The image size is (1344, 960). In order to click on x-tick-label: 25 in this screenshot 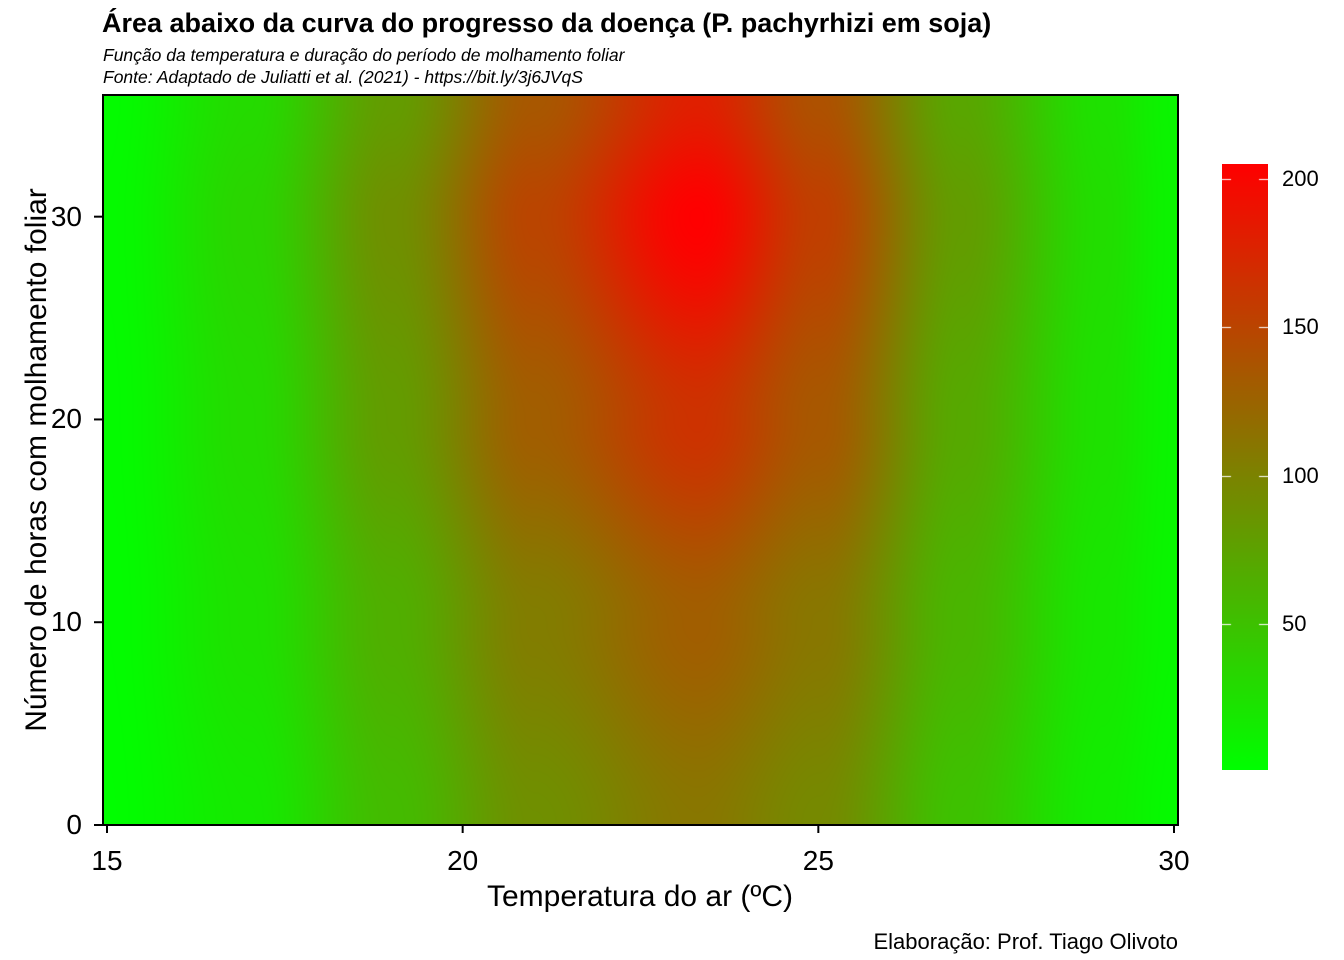, I will do `click(818, 860)`.